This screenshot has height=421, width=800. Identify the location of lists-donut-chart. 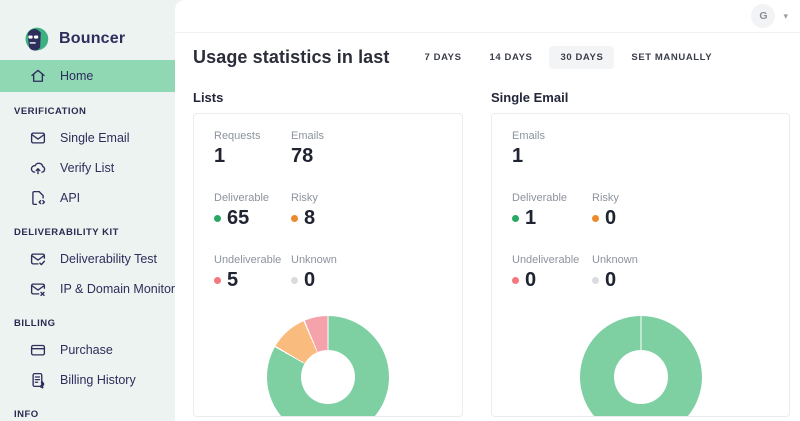
(328, 366).